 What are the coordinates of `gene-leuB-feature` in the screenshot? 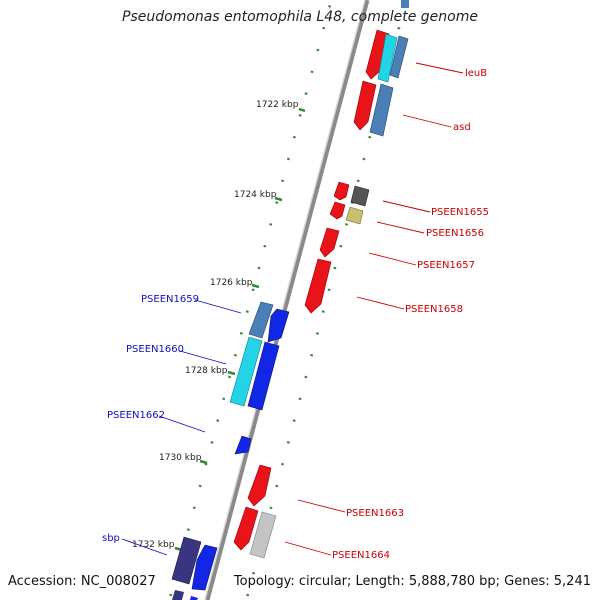 It's located at (377, 54).